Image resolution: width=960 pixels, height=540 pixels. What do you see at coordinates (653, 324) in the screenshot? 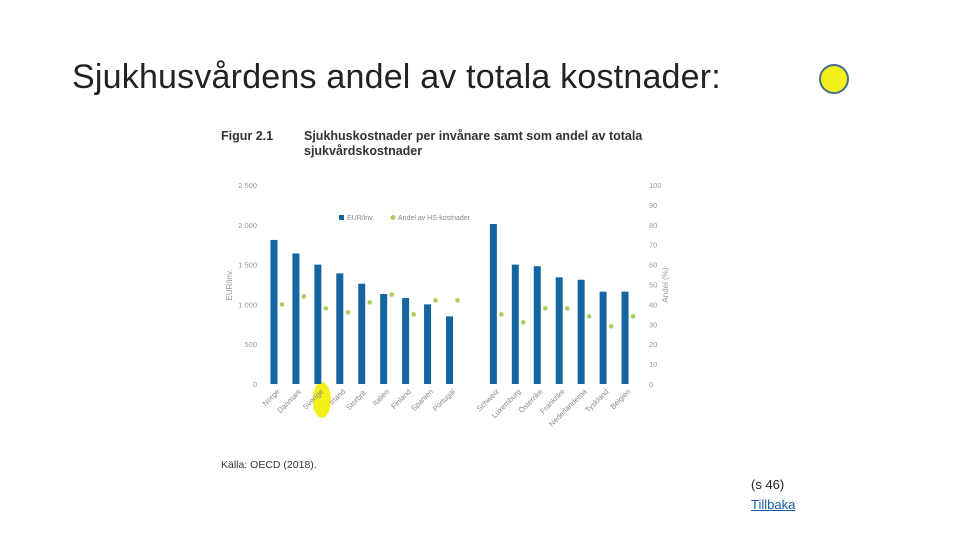
I see `y-right-tick-label: 30` at bounding box center [653, 324].